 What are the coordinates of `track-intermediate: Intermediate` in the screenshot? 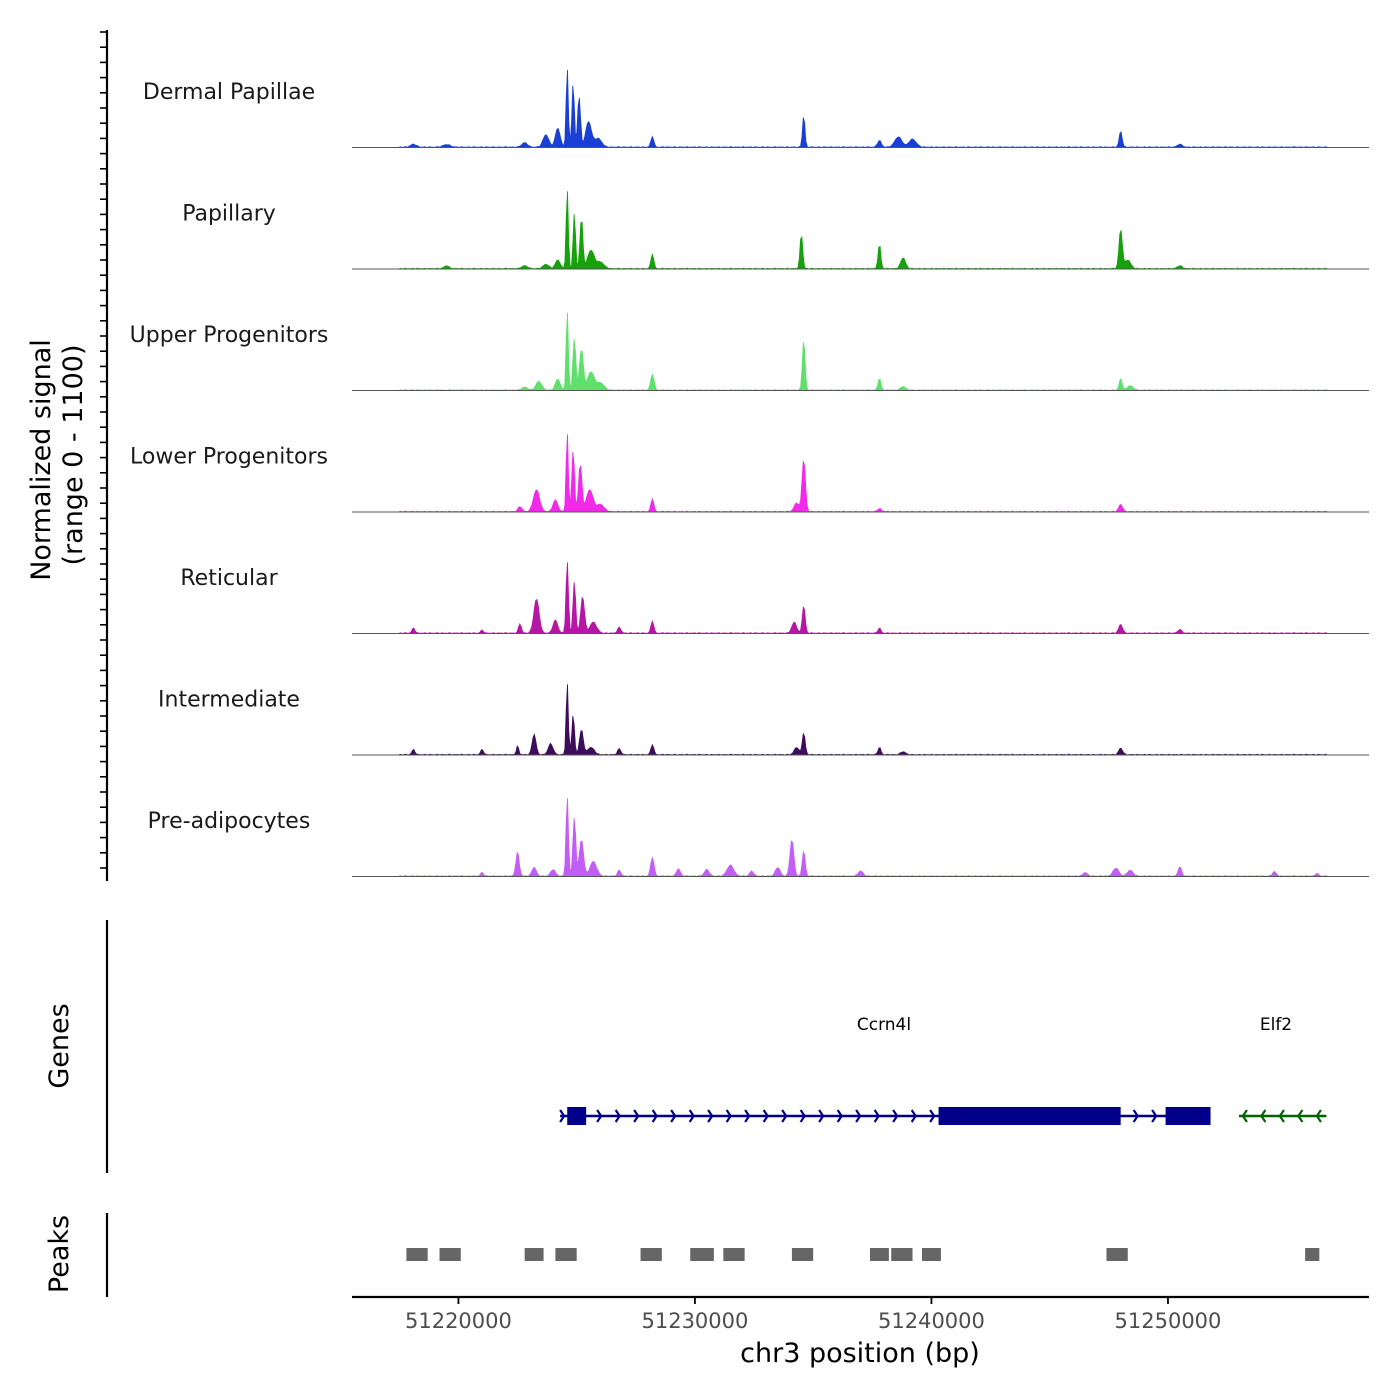 It's located at (763, 720).